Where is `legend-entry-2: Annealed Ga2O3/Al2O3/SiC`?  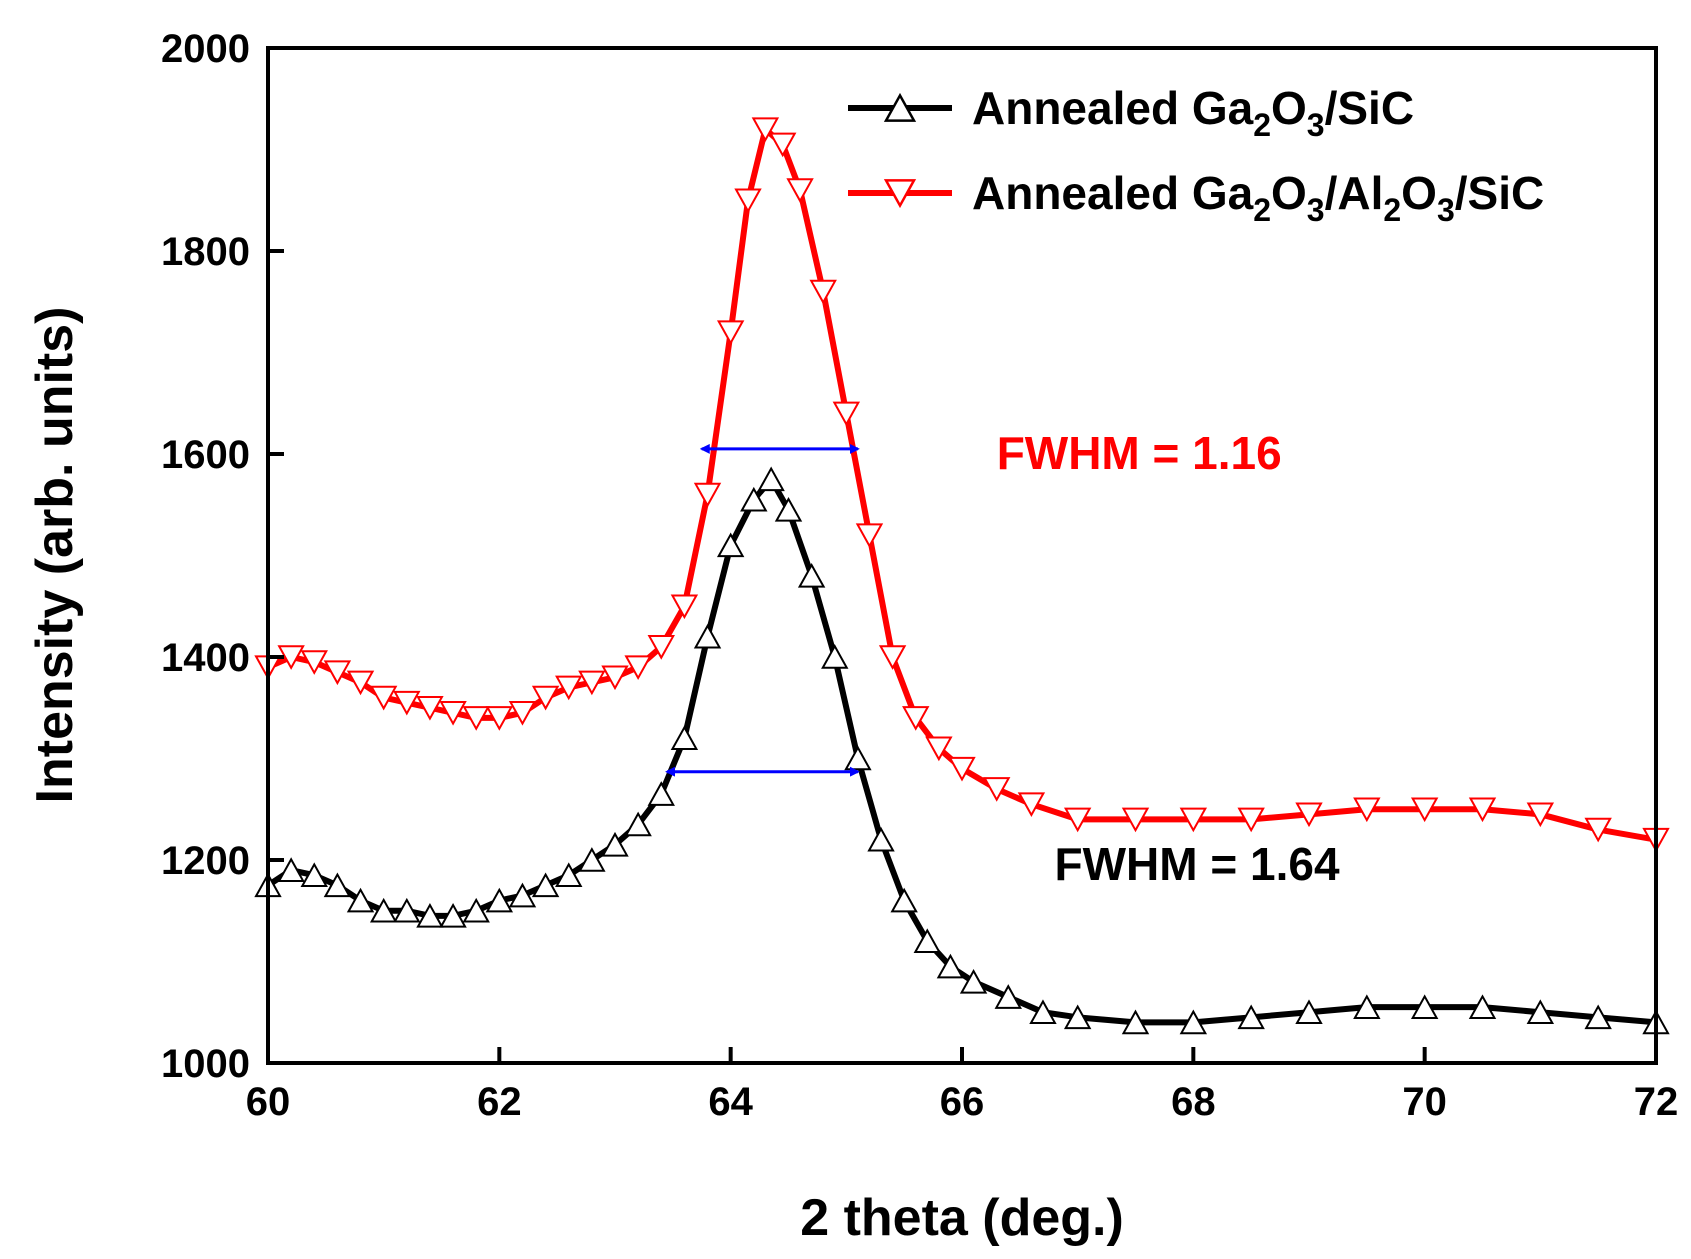 legend-entry-2: Annealed Ga2O3/Al2O3/SiC is located at coordinates (1196, 197).